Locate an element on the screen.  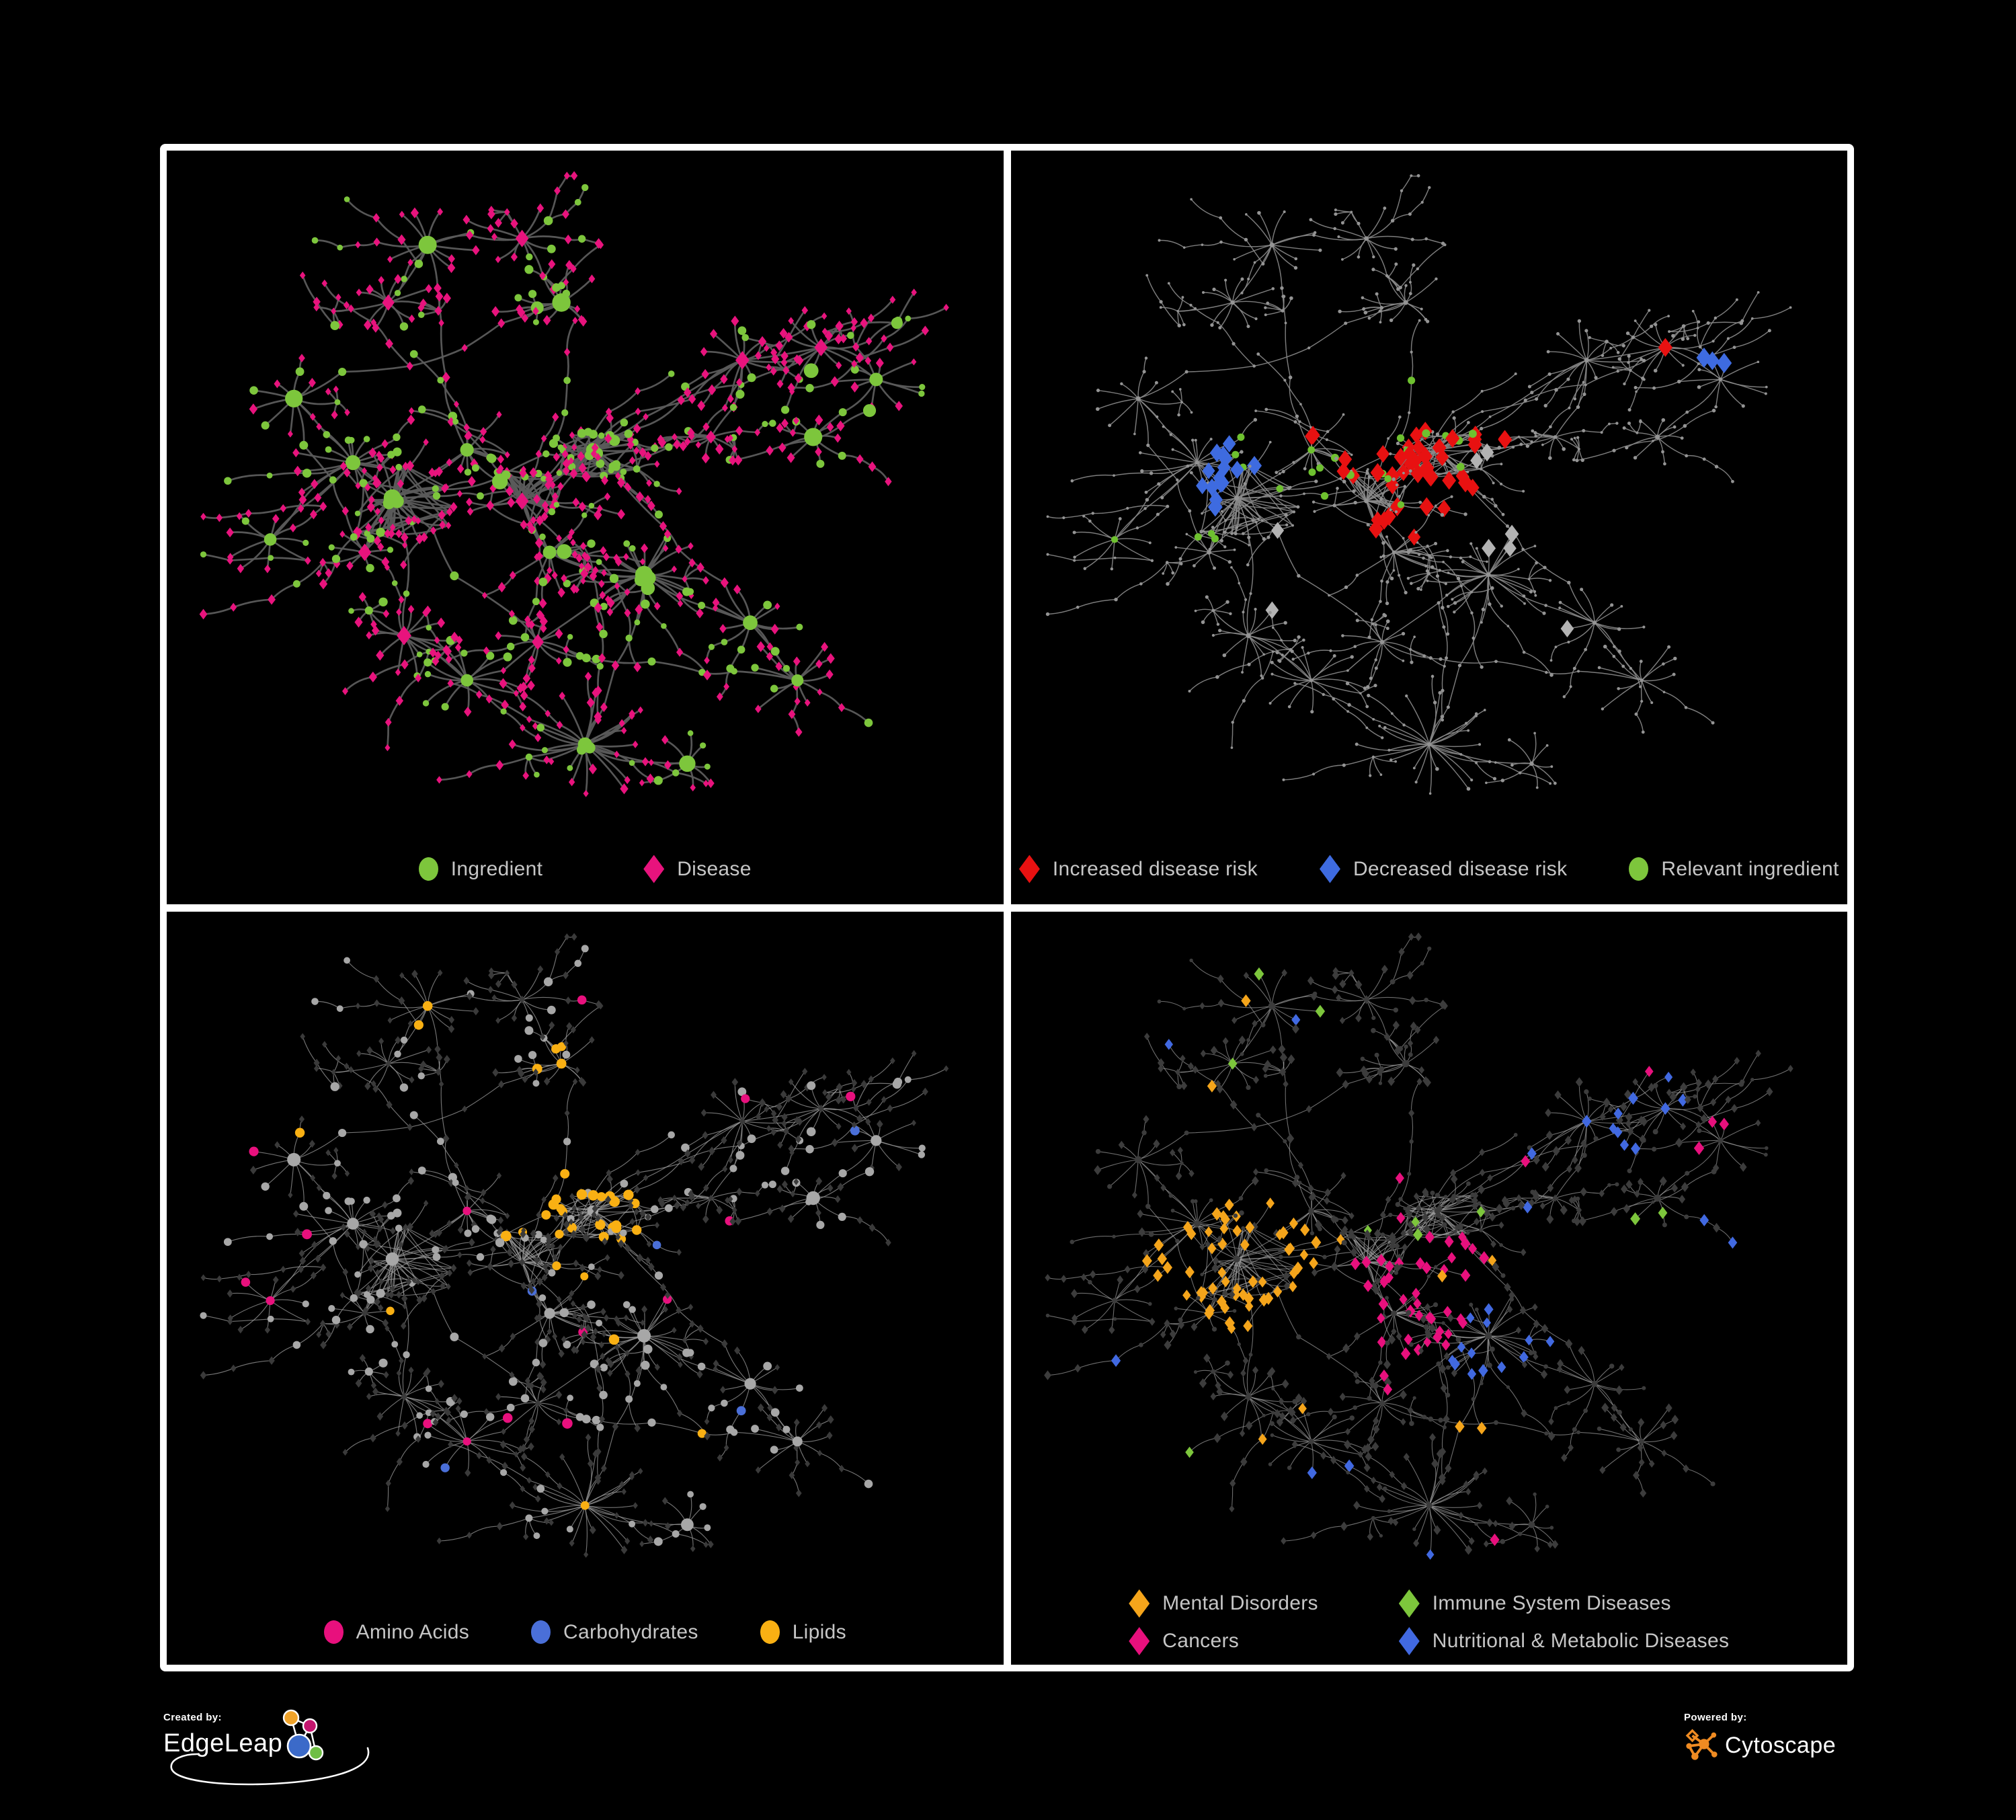
legend-ingredient-disease: Ingredient Disease is located at coordinates (585, 869).